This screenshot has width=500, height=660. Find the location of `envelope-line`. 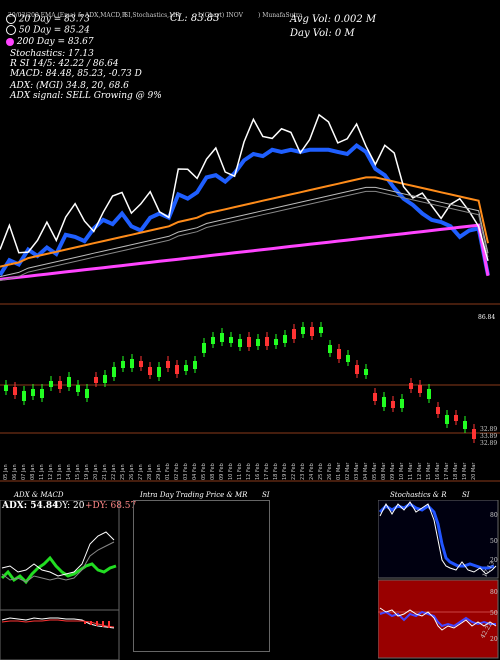

envelope-line is located at coordinates (244, 236).